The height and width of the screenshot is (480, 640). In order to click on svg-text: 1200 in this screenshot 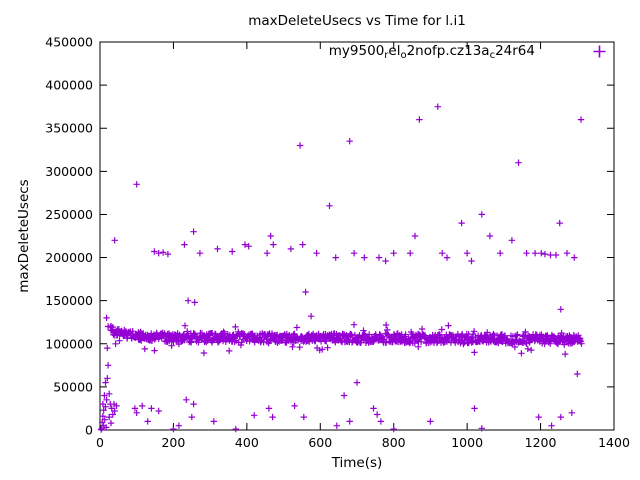, I will do `click(541, 442)`.